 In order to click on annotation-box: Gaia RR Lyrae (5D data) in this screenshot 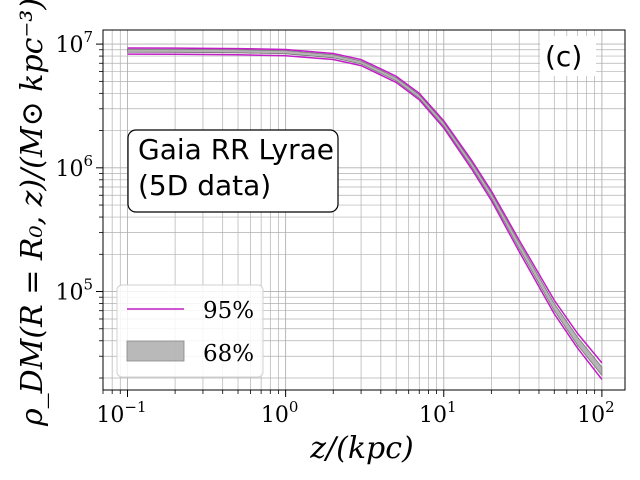, I will do `click(233, 171)`.